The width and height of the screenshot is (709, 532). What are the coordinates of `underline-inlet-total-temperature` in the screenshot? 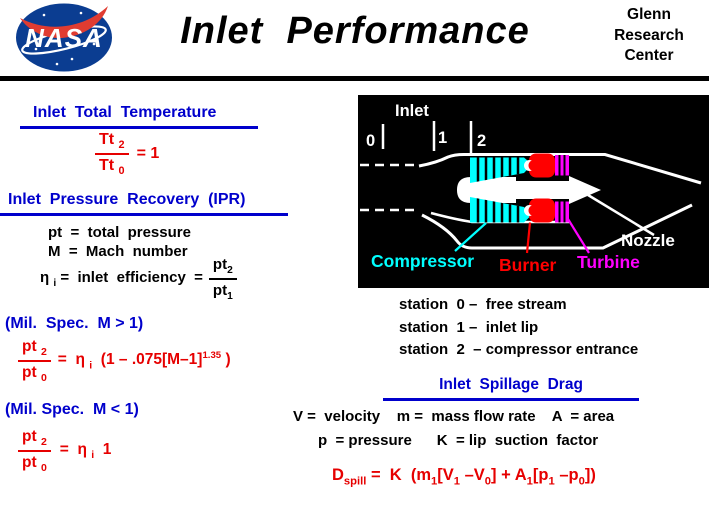 It's located at (139, 127).